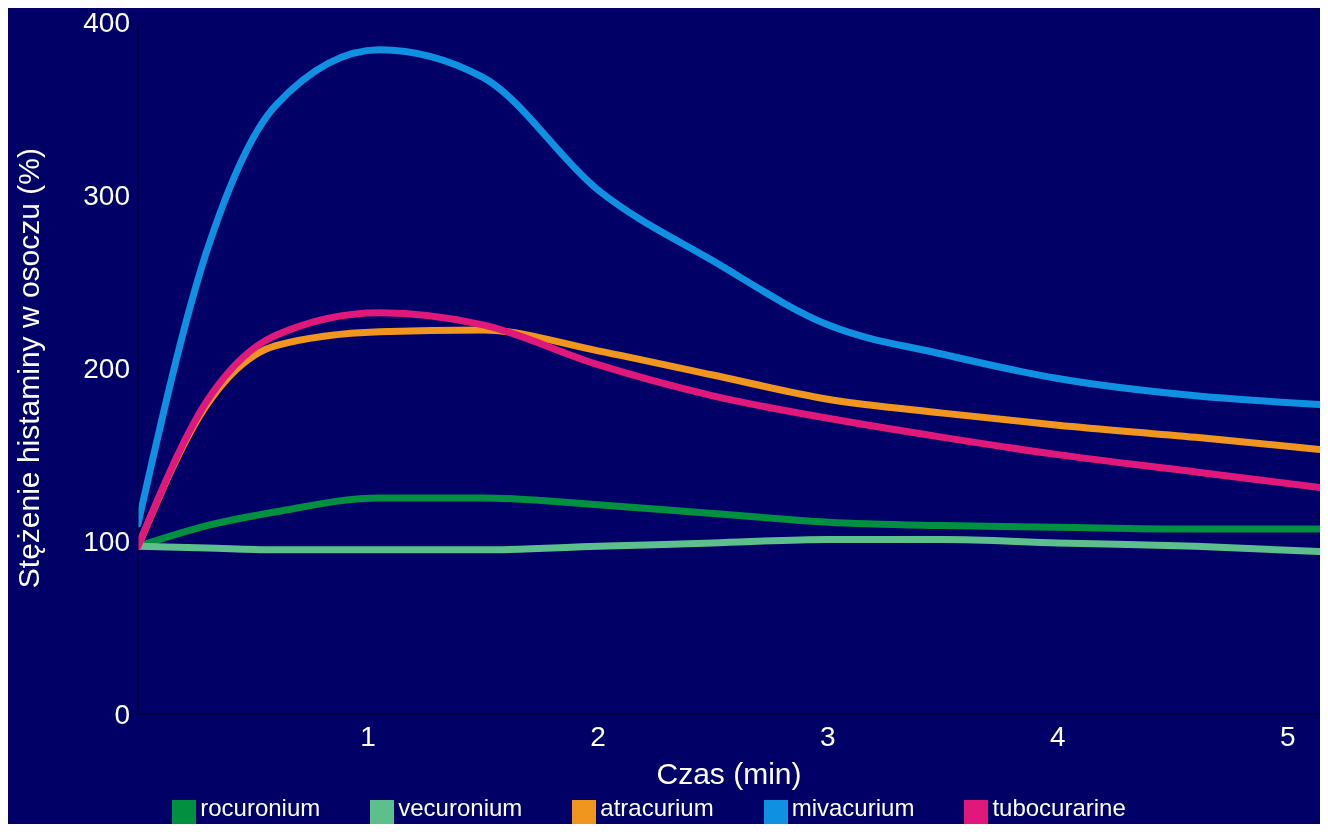  Describe the element at coordinates (368, 737) in the screenshot. I see `x-tick-label: 1` at that location.